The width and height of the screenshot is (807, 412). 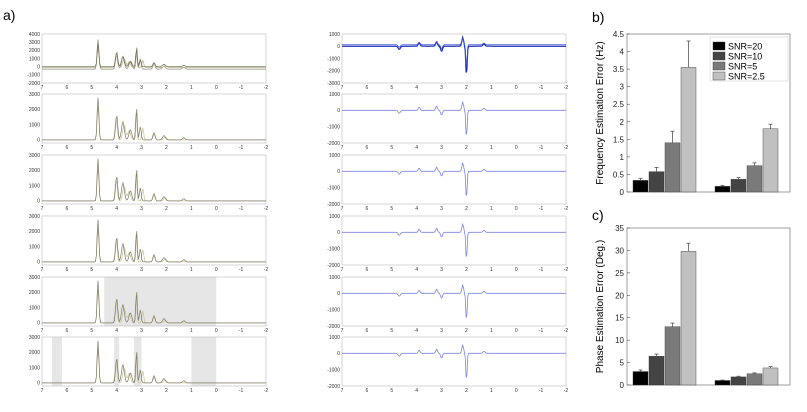 What do you see at coordinates (619, 340) in the screenshot?
I see `y-tick-label: 10` at bounding box center [619, 340].